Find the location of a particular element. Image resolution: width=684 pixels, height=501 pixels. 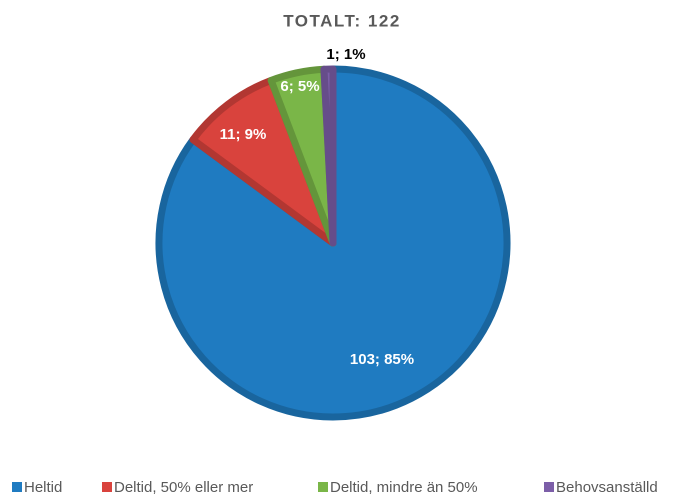

data-label: 103; 85% is located at coordinates (382, 359).